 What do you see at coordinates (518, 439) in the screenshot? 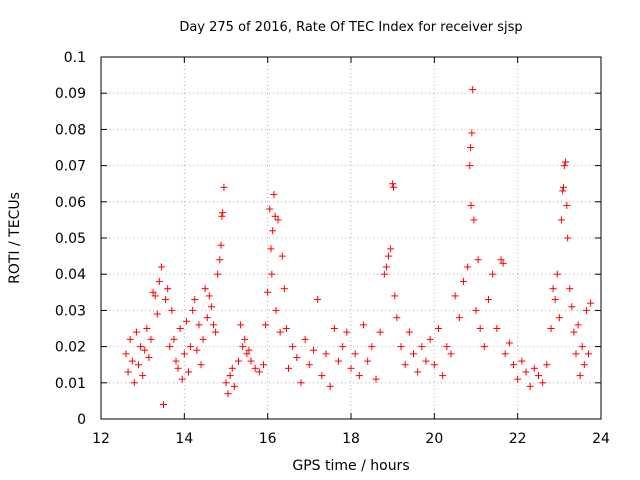
I see `x-tick-label: 22` at bounding box center [518, 439].